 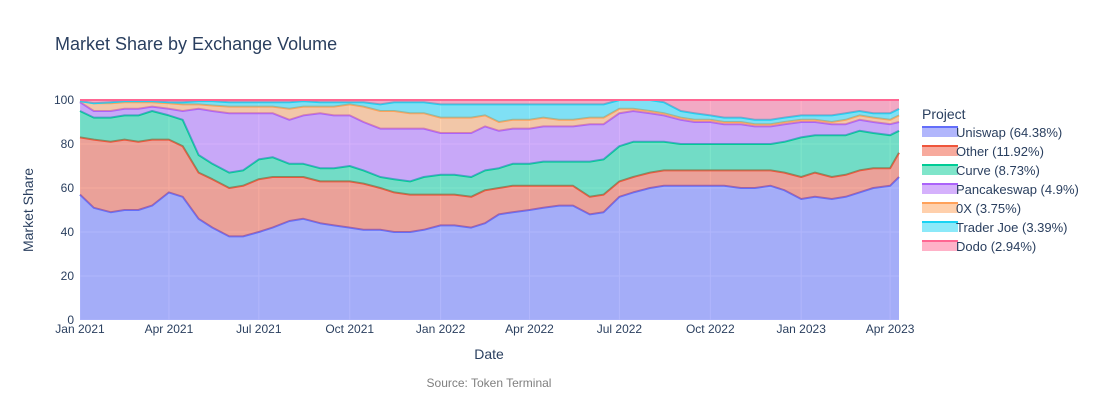 I want to click on x-tick-label: Oct 2022, so click(x=710, y=329).